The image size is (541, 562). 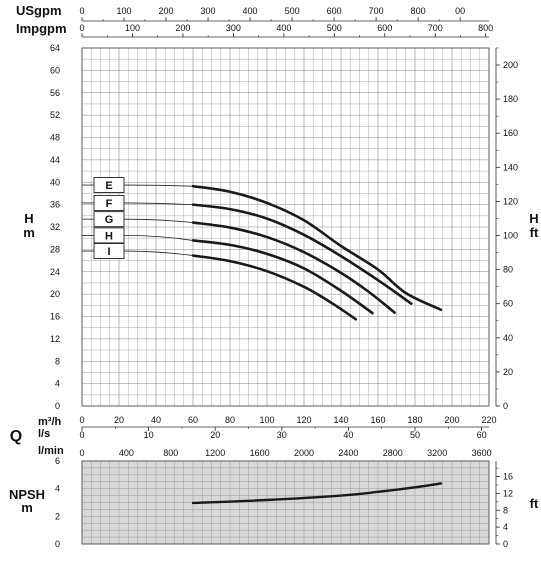 I want to click on right-ft-tick-label: 140, so click(x=510, y=167).